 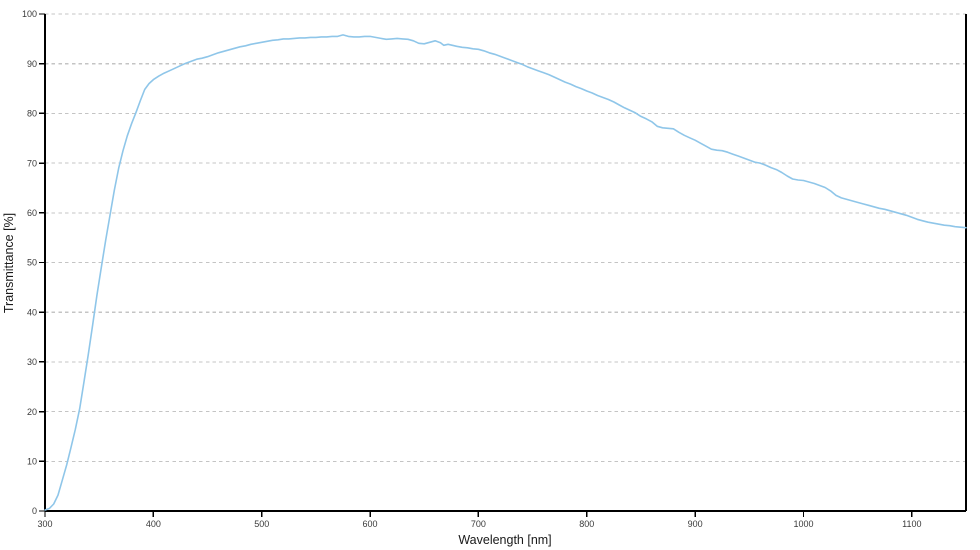 I want to click on y-tick-label: 20, so click(x=32, y=412).